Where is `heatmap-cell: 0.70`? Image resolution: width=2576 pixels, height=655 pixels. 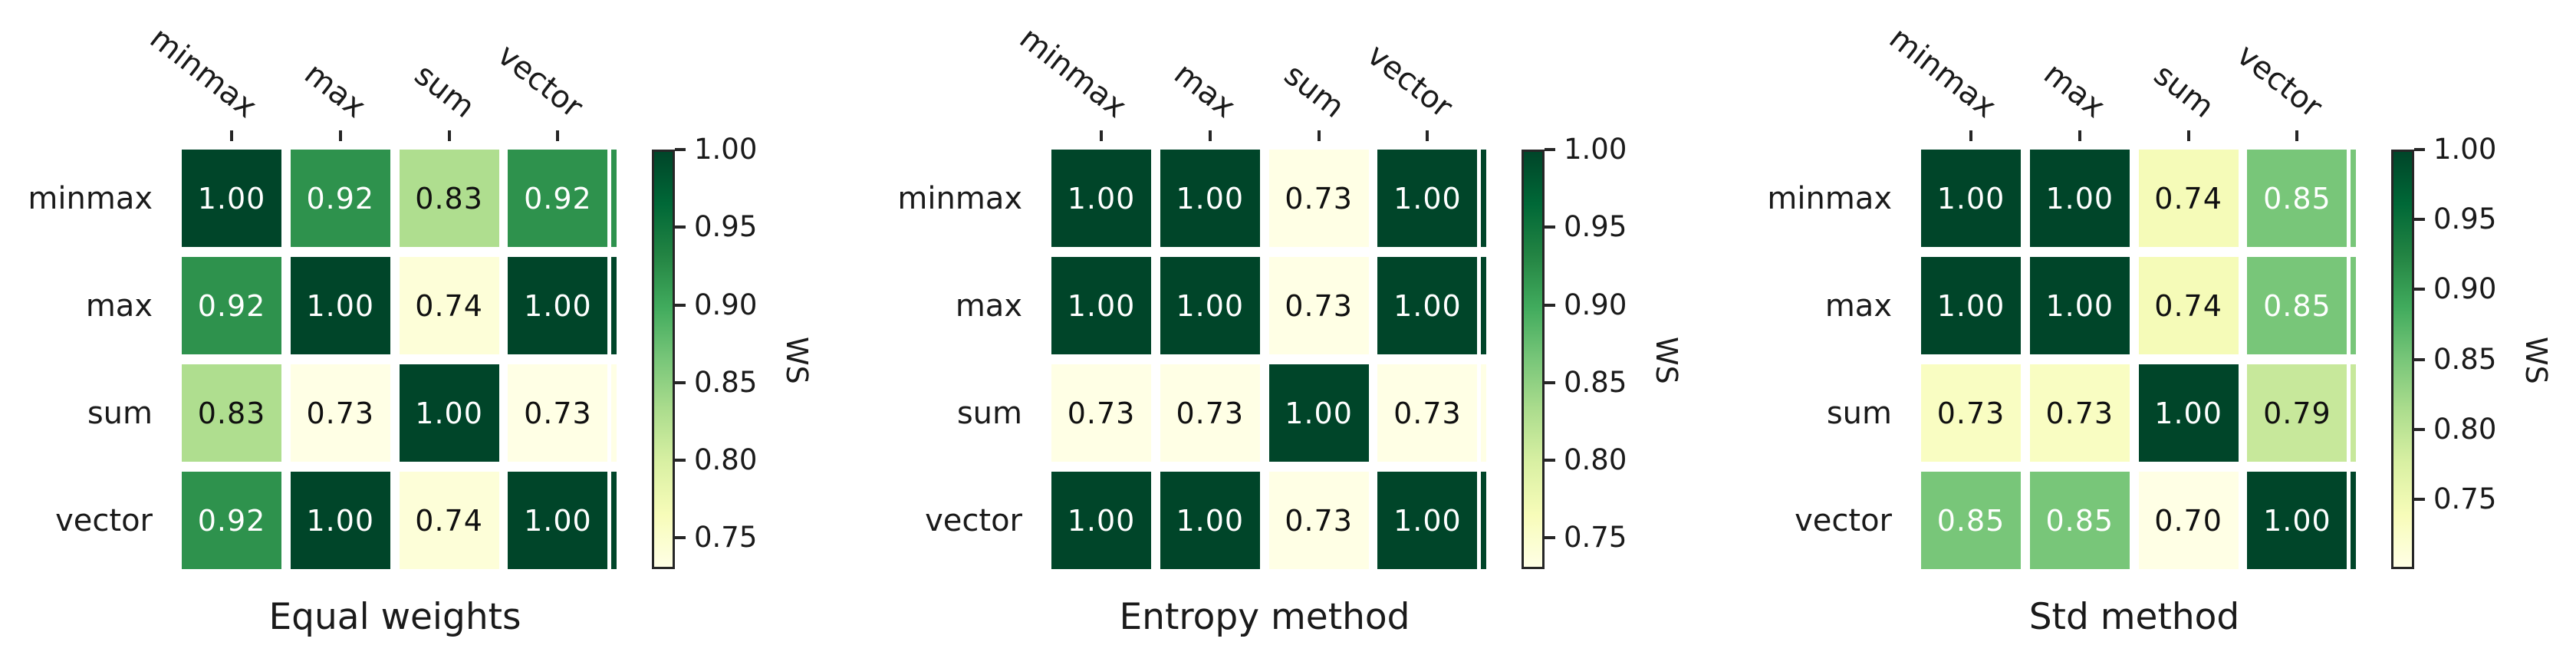
heatmap-cell: 0.70 is located at coordinates (2188, 520).